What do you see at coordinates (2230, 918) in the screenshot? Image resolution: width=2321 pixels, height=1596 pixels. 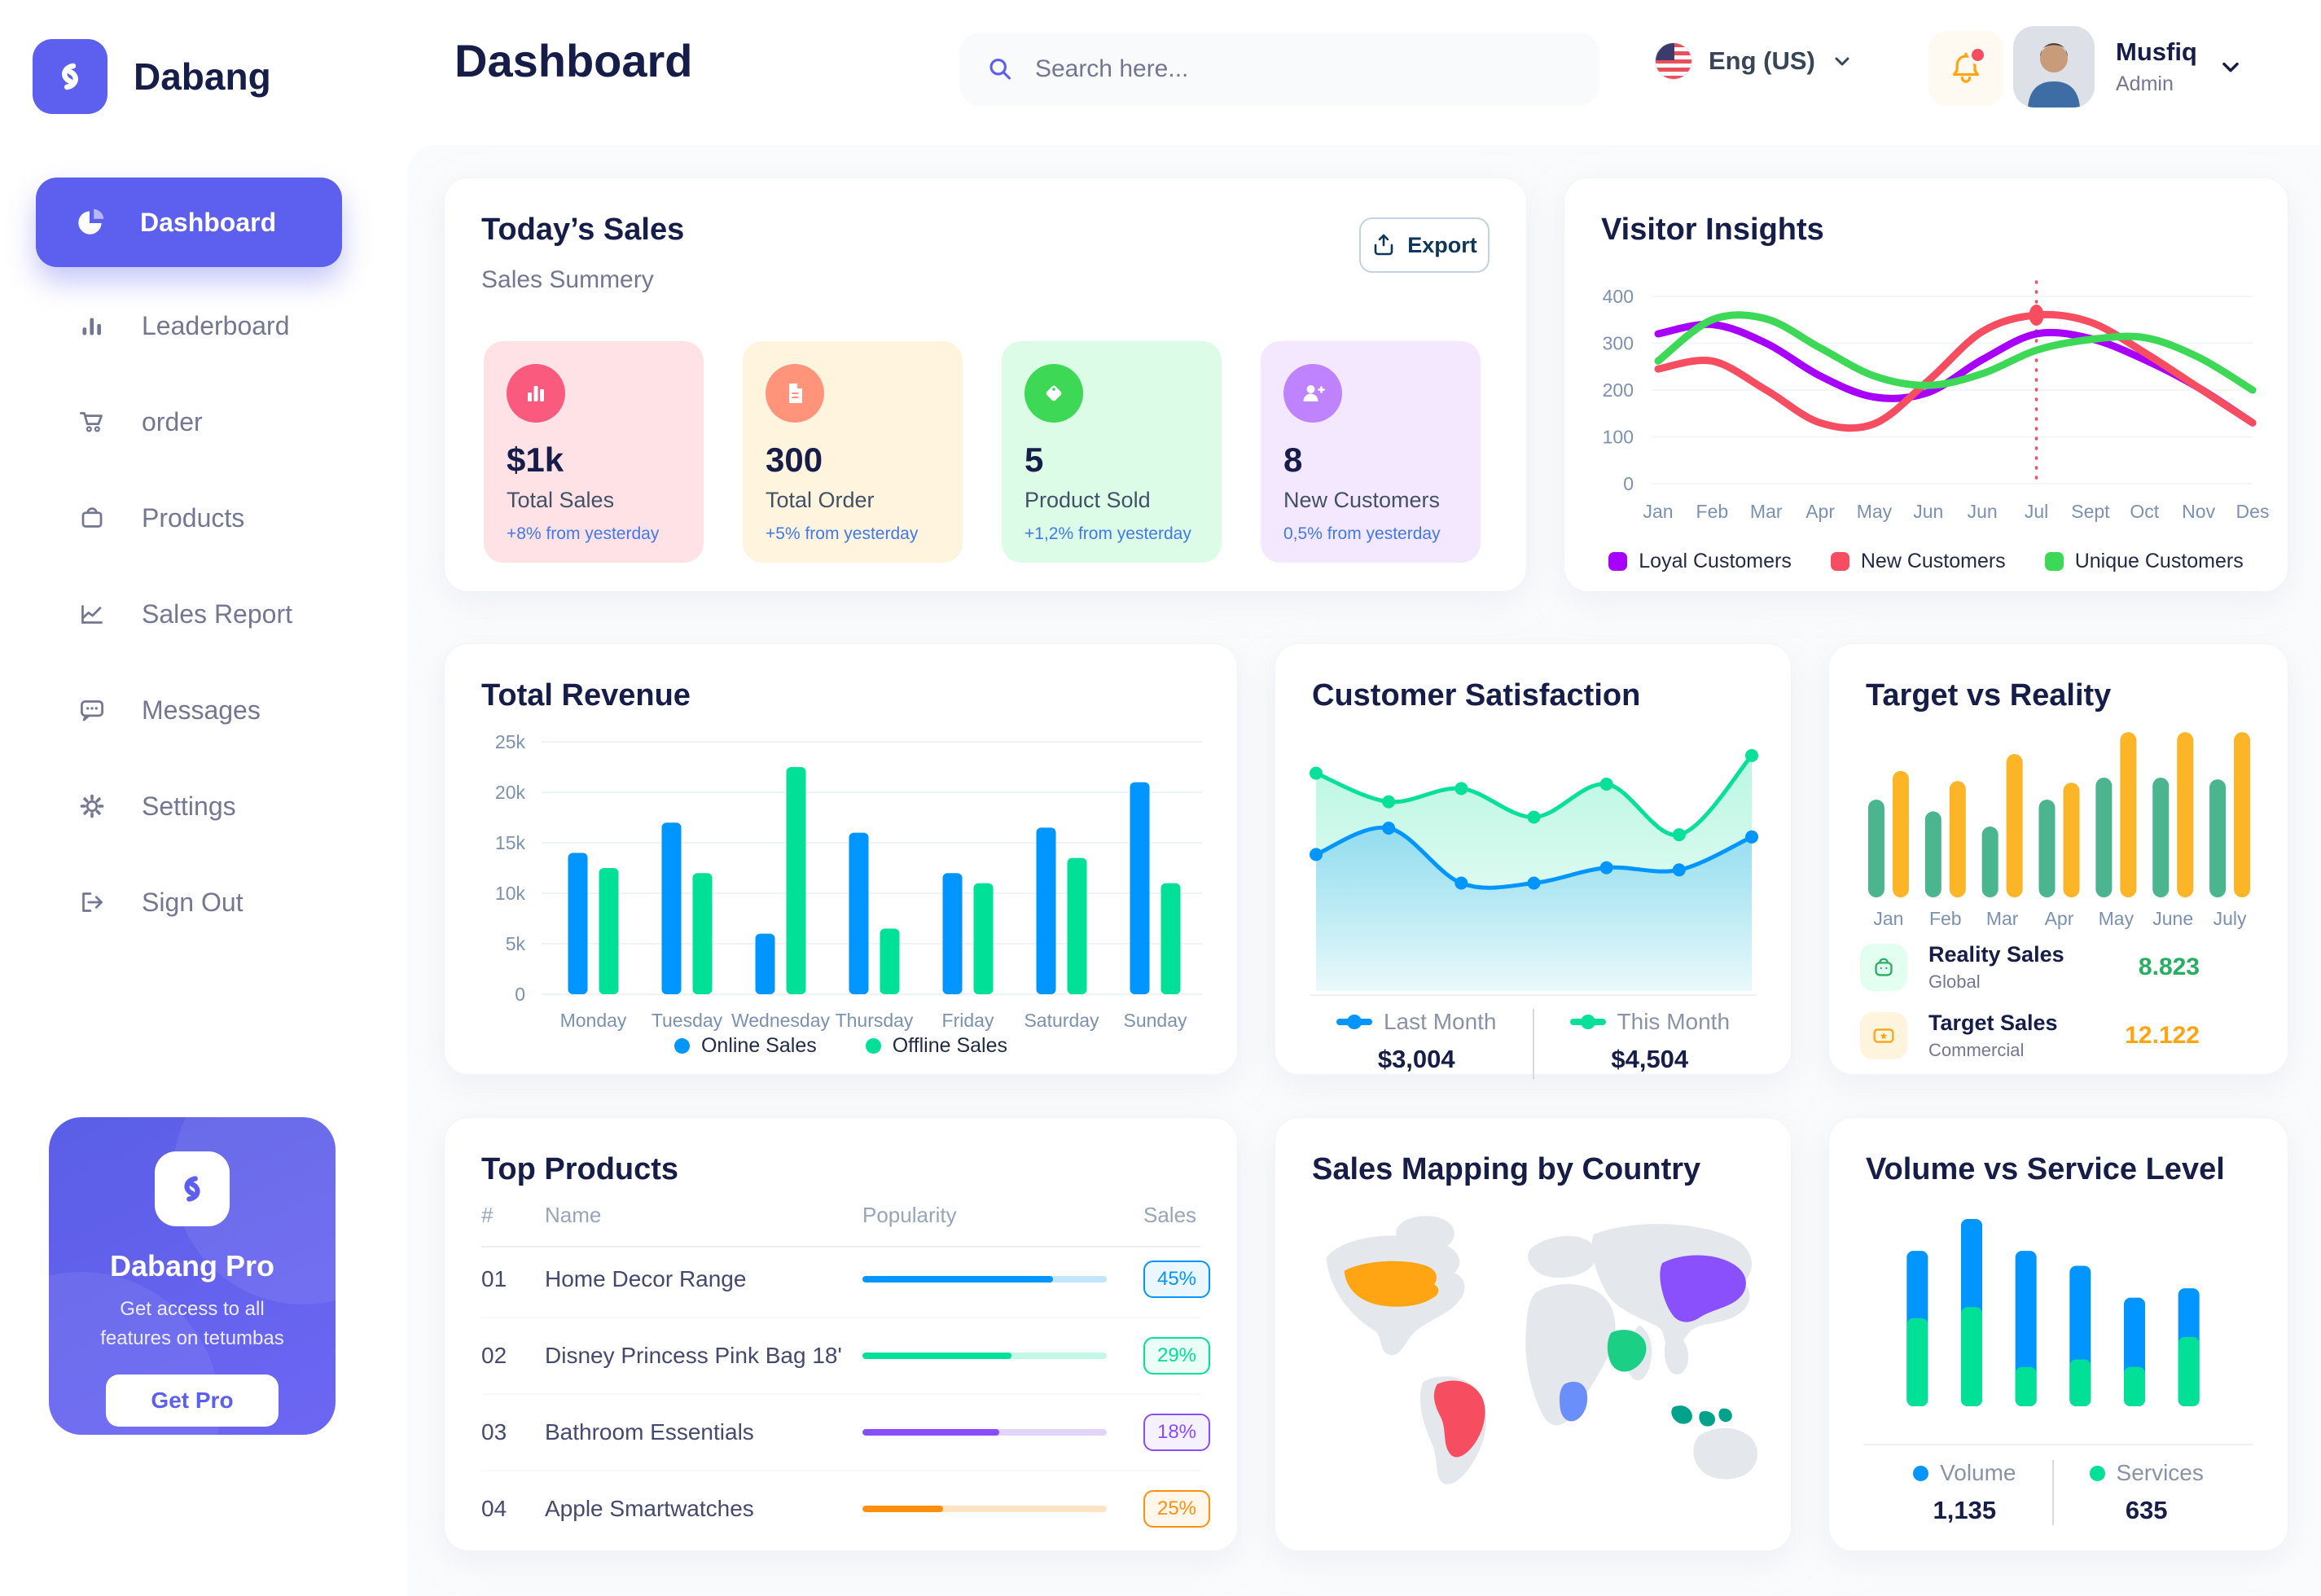 I see `svg-text: July` at bounding box center [2230, 918].